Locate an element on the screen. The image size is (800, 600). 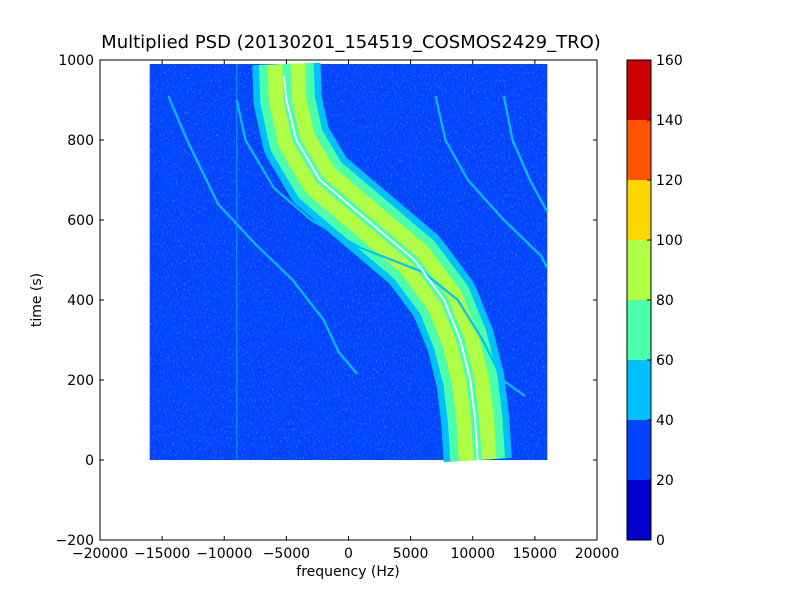
x-tick-label: 10000 is located at coordinates (472, 554).